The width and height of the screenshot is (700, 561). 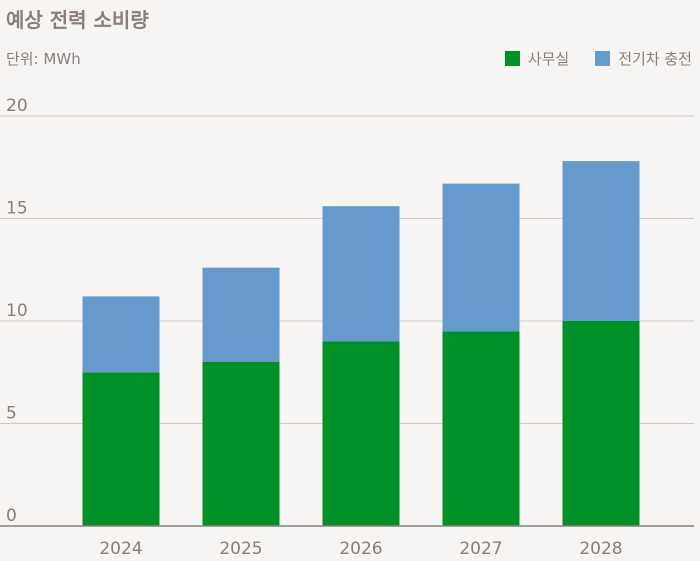 What do you see at coordinates (77, 20) in the screenshot?
I see `chart-title: 예상 전력 소비량` at bounding box center [77, 20].